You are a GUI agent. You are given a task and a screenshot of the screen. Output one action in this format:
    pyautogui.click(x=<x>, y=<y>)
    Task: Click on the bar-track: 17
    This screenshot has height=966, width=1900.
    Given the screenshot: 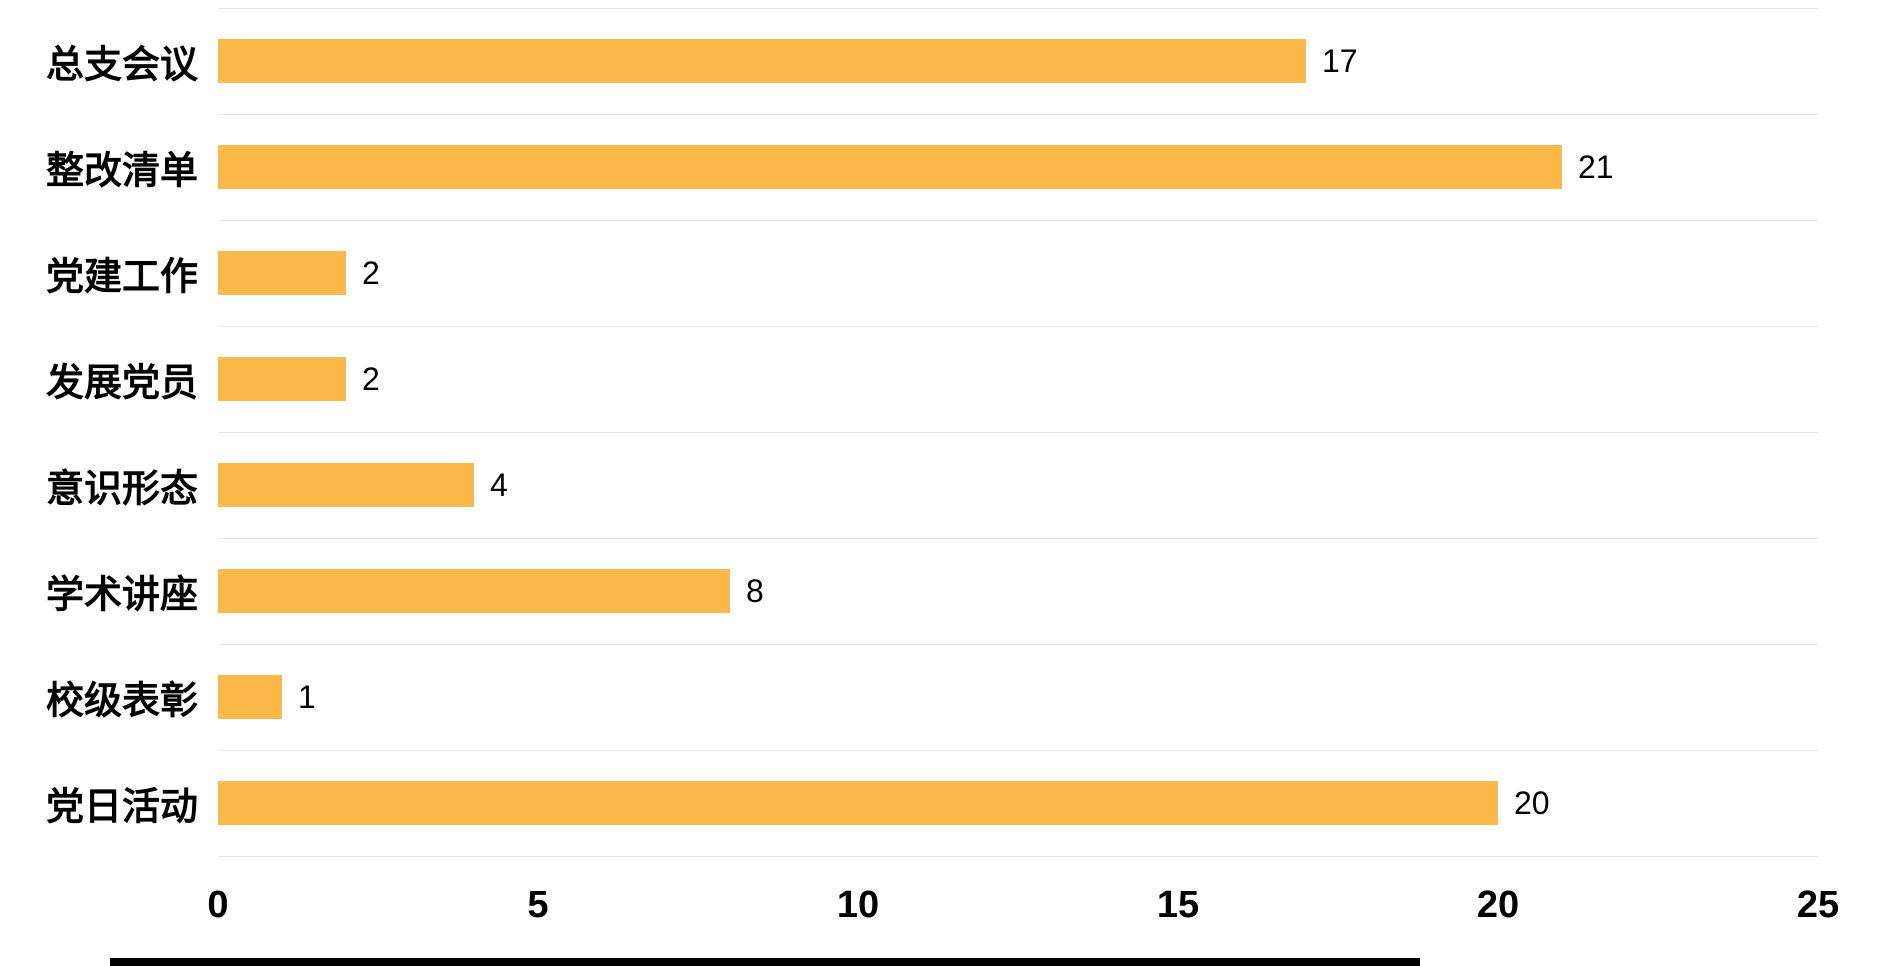 What is the action you would take?
    pyautogui.click(x=1018, y=61)
    